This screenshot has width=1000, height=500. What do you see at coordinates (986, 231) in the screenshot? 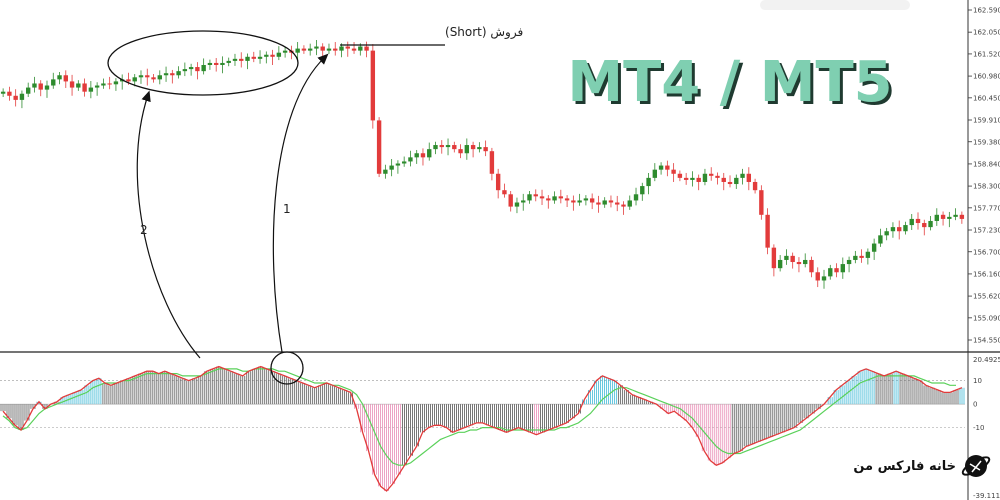
I see `price-tick-label: 157.230` at bounding box center [986, 231].